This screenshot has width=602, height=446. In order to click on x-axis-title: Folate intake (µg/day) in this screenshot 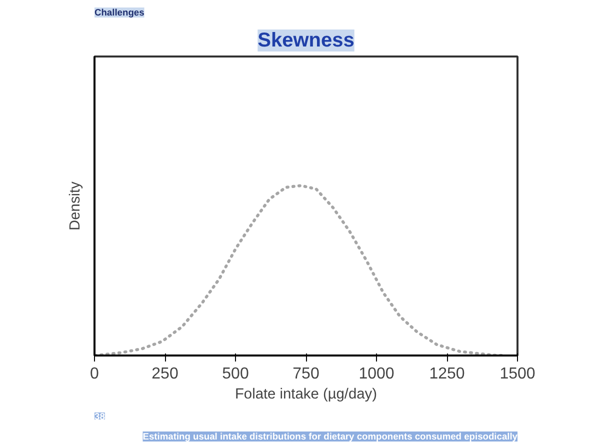, I will do `click(306, 394)`.